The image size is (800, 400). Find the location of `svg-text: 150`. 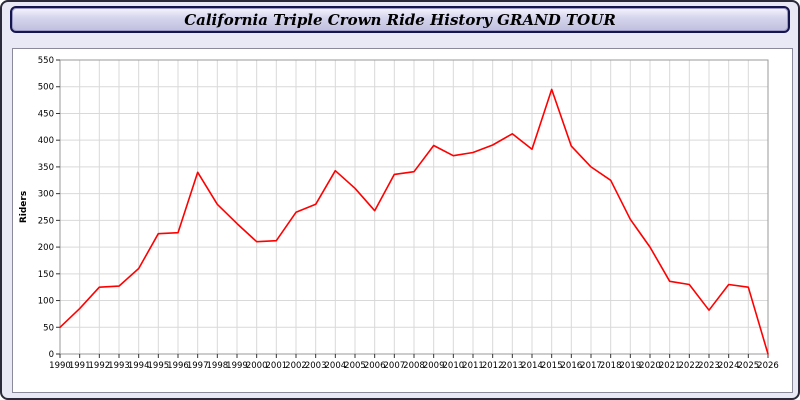

svg-text: 150 is located at coordinates (46, 275).